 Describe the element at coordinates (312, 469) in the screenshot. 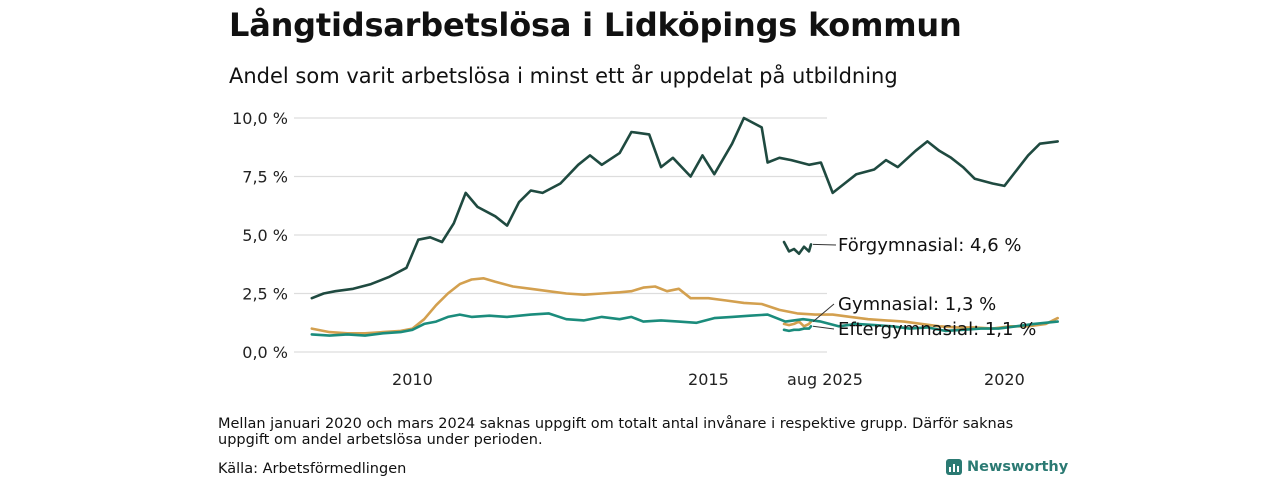

I see `source-text: Källa: Arbetsförmedlingen` at that location.